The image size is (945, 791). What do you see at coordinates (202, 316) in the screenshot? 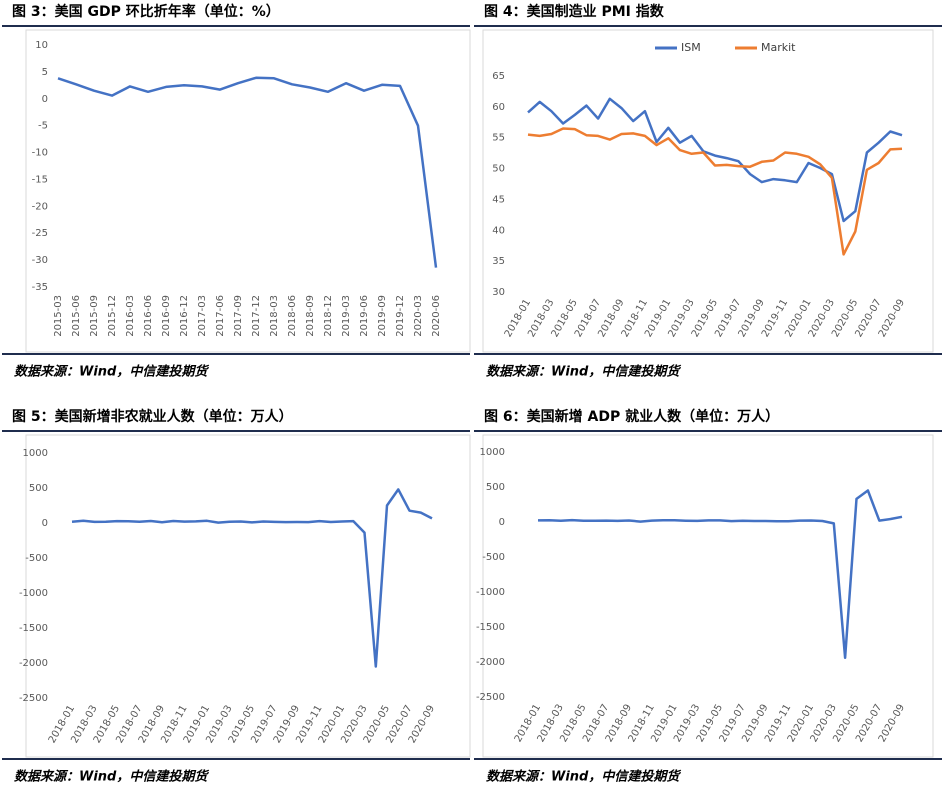
I see `x-tick-label: 2017-03` at bounding box center [202, 316].